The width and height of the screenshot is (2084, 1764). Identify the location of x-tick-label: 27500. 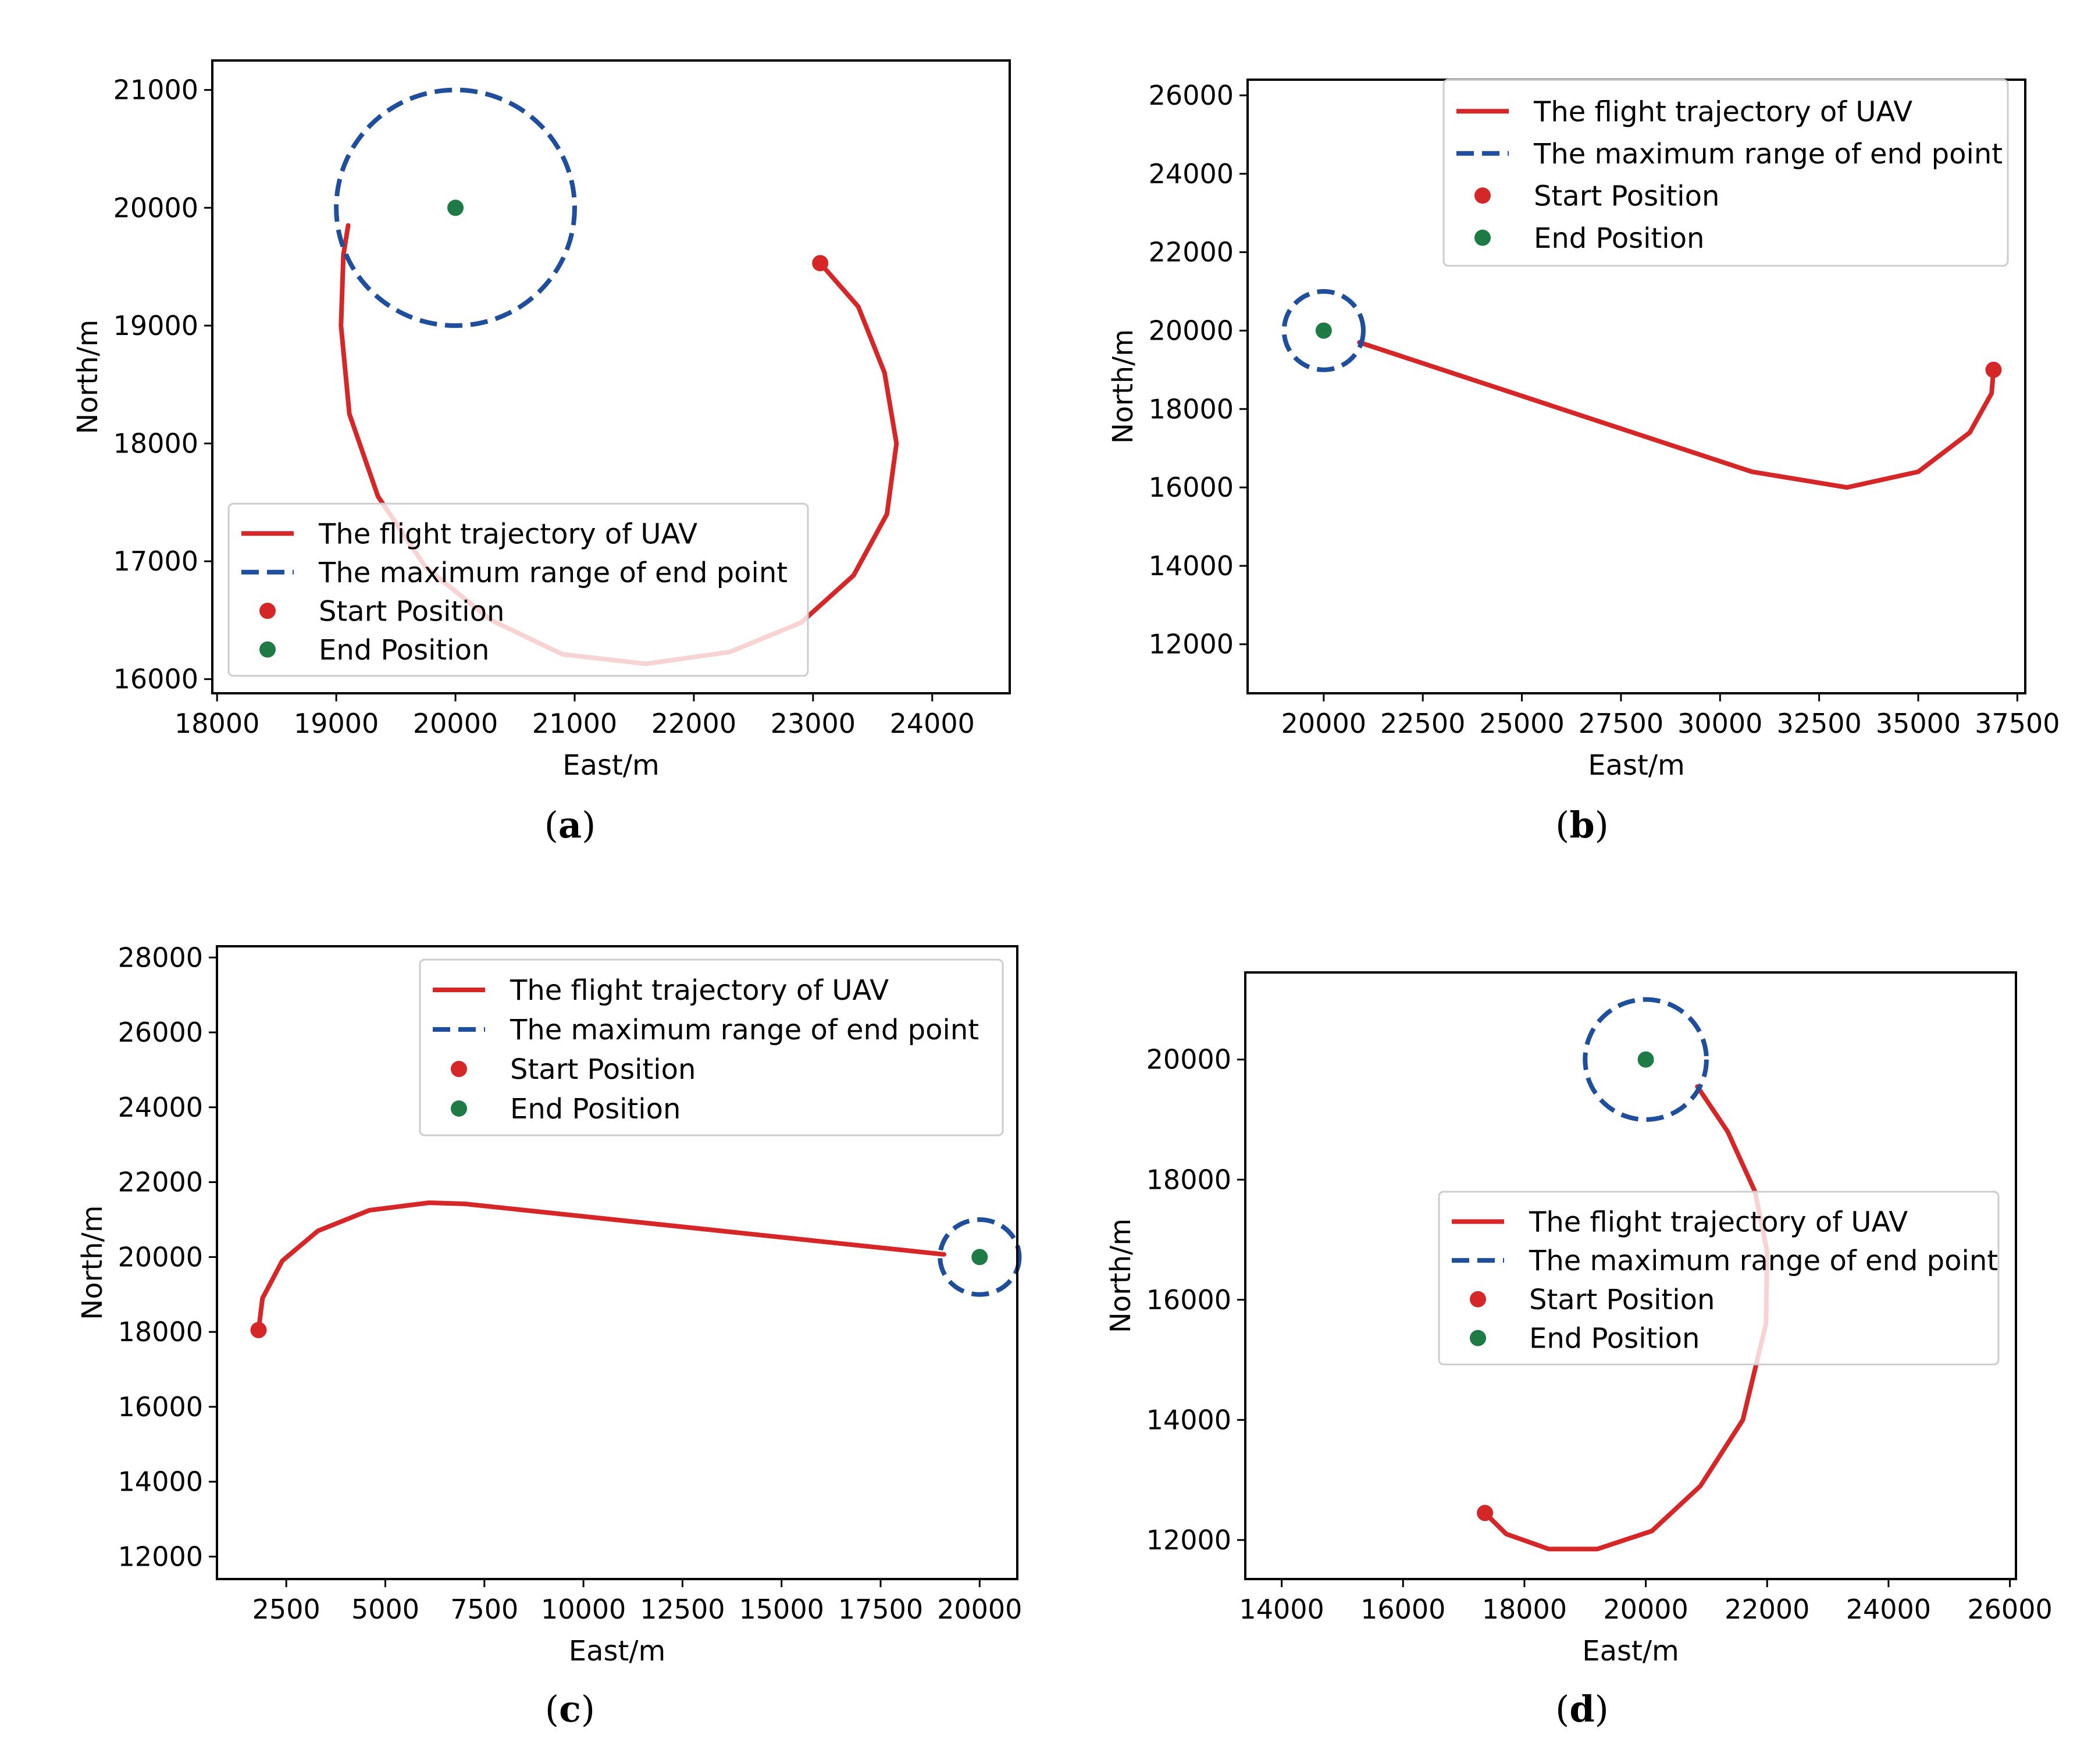
(1621, 723).